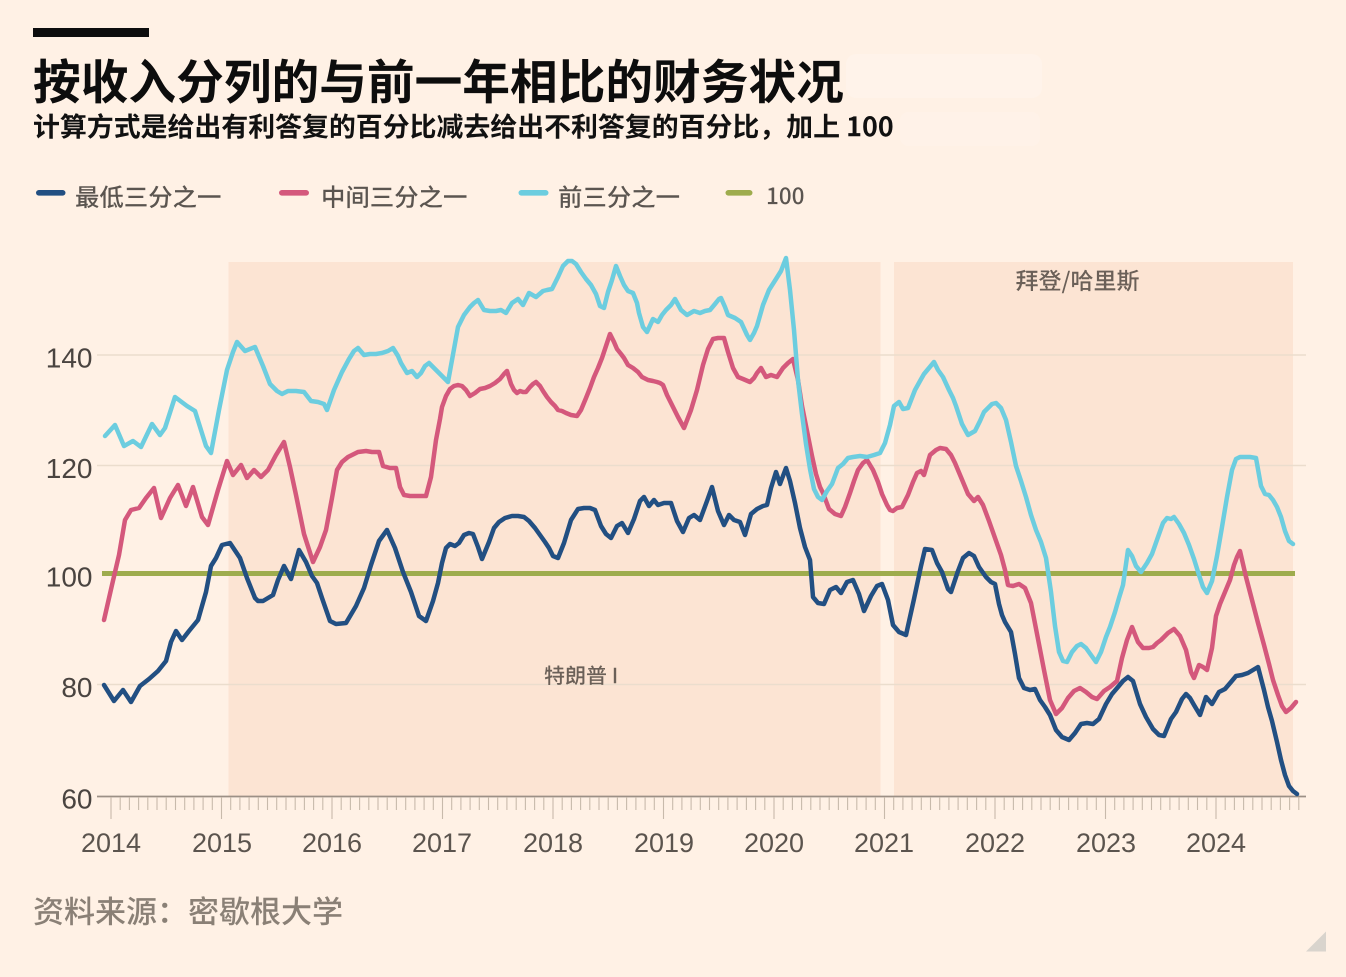  I want to click on svg-text: 2019, so click(664, 843).